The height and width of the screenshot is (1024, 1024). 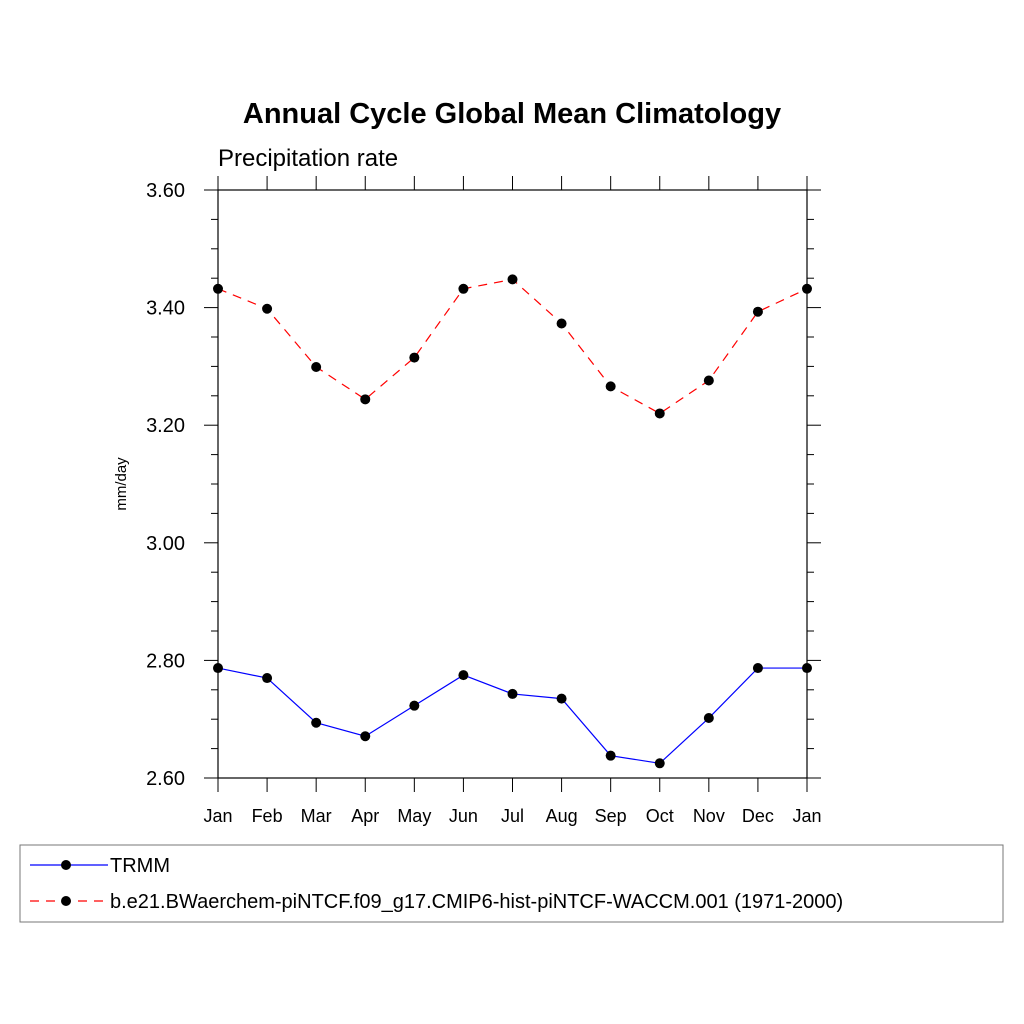 What do you see at coordinates (165, 485) in the screenshot?
I see `y-tick-labels: 2.60 2.80 3.00 3.20 3.40 3.60` at bounding box center [165, 485].